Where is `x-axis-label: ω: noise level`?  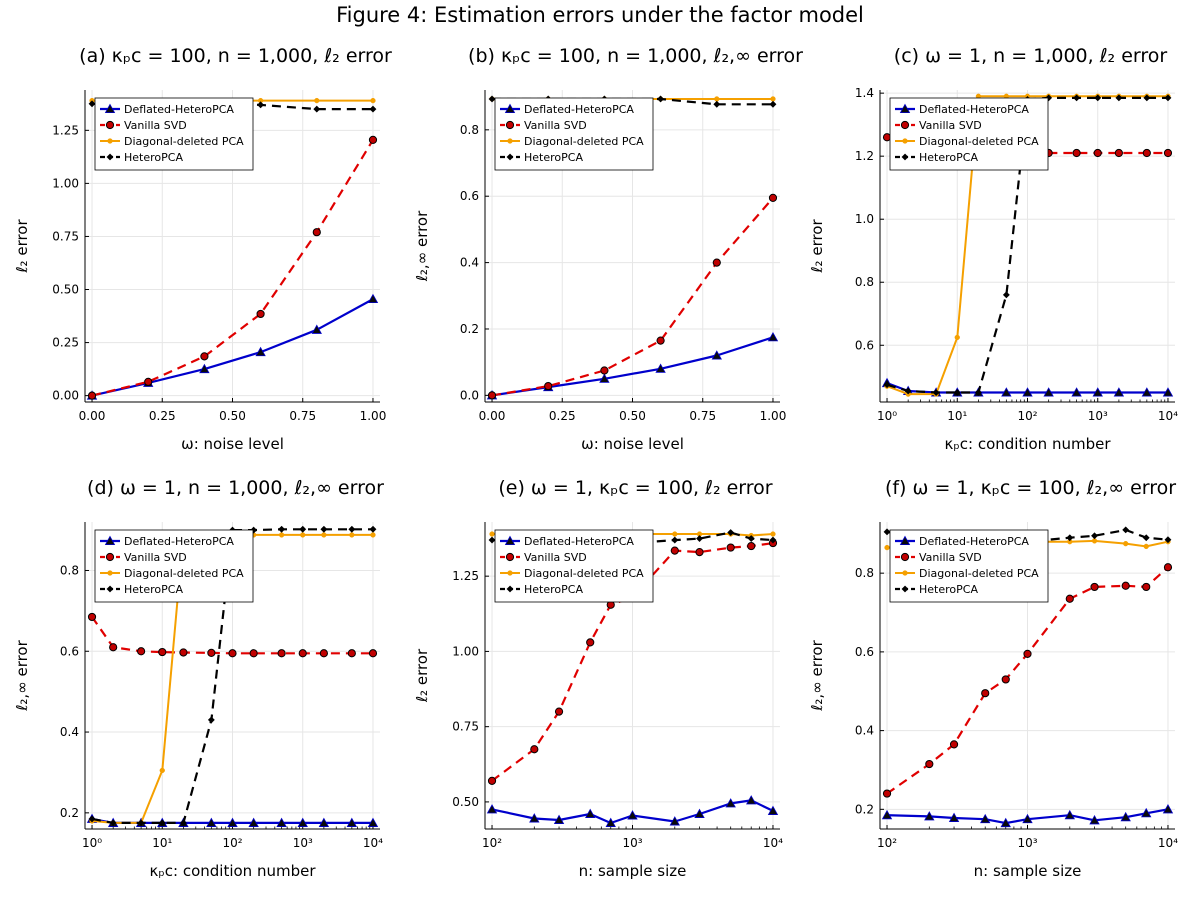 x-axis-label: ω: noise level is located at coordinates (232, 444).